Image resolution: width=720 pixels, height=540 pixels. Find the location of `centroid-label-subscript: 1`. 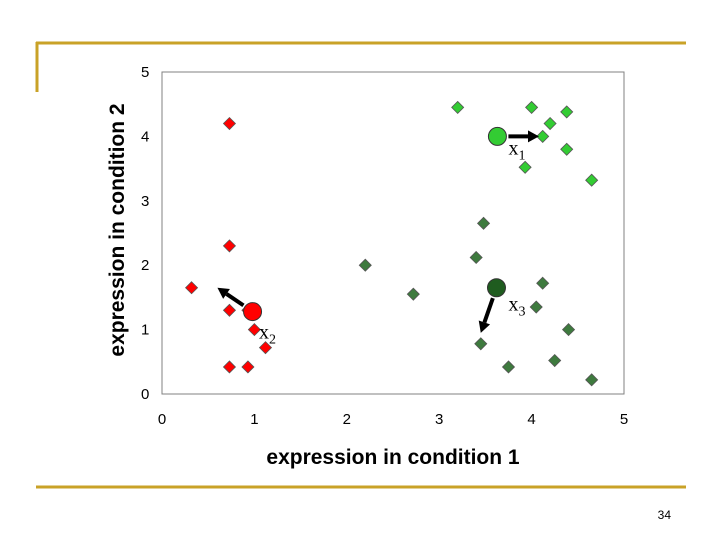

centroid-label-subscript: 1 is located at coordinates (522, 155).